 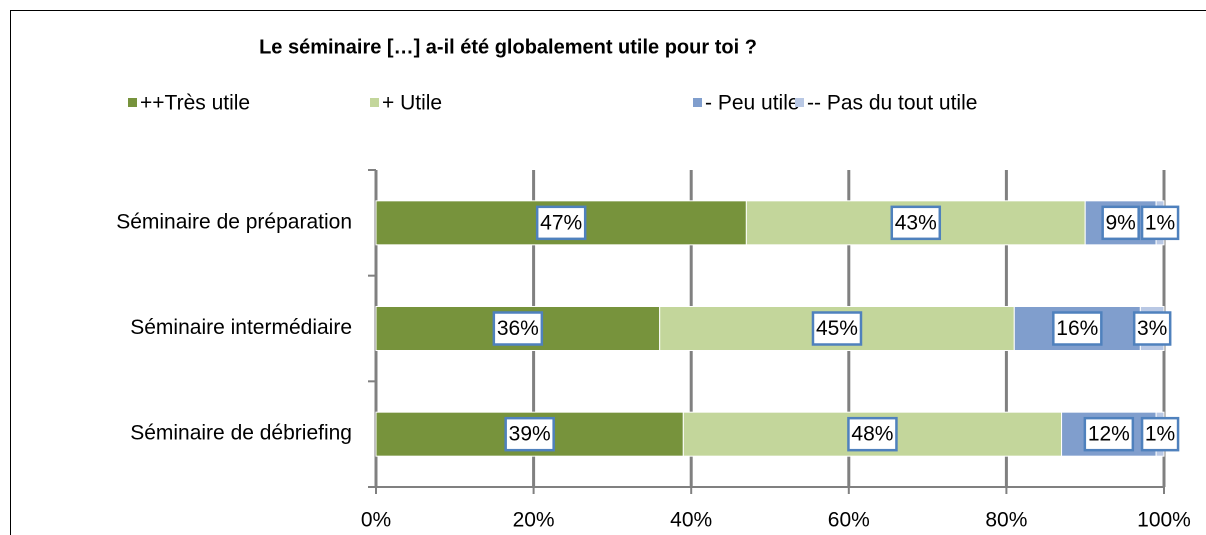 What do you see at coordinates (1006, 520) in the screenshot?
I see `x-tick-label: 80%` at bounding box center [1006, 520].